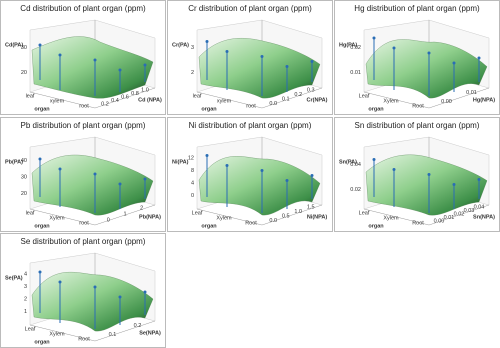 The width and height of the screenshot is (500, 348). What do you see at coordinates (141, 208) in the screenshot?
I see `x-tick-label: 2` at bounding box center [141, 208].